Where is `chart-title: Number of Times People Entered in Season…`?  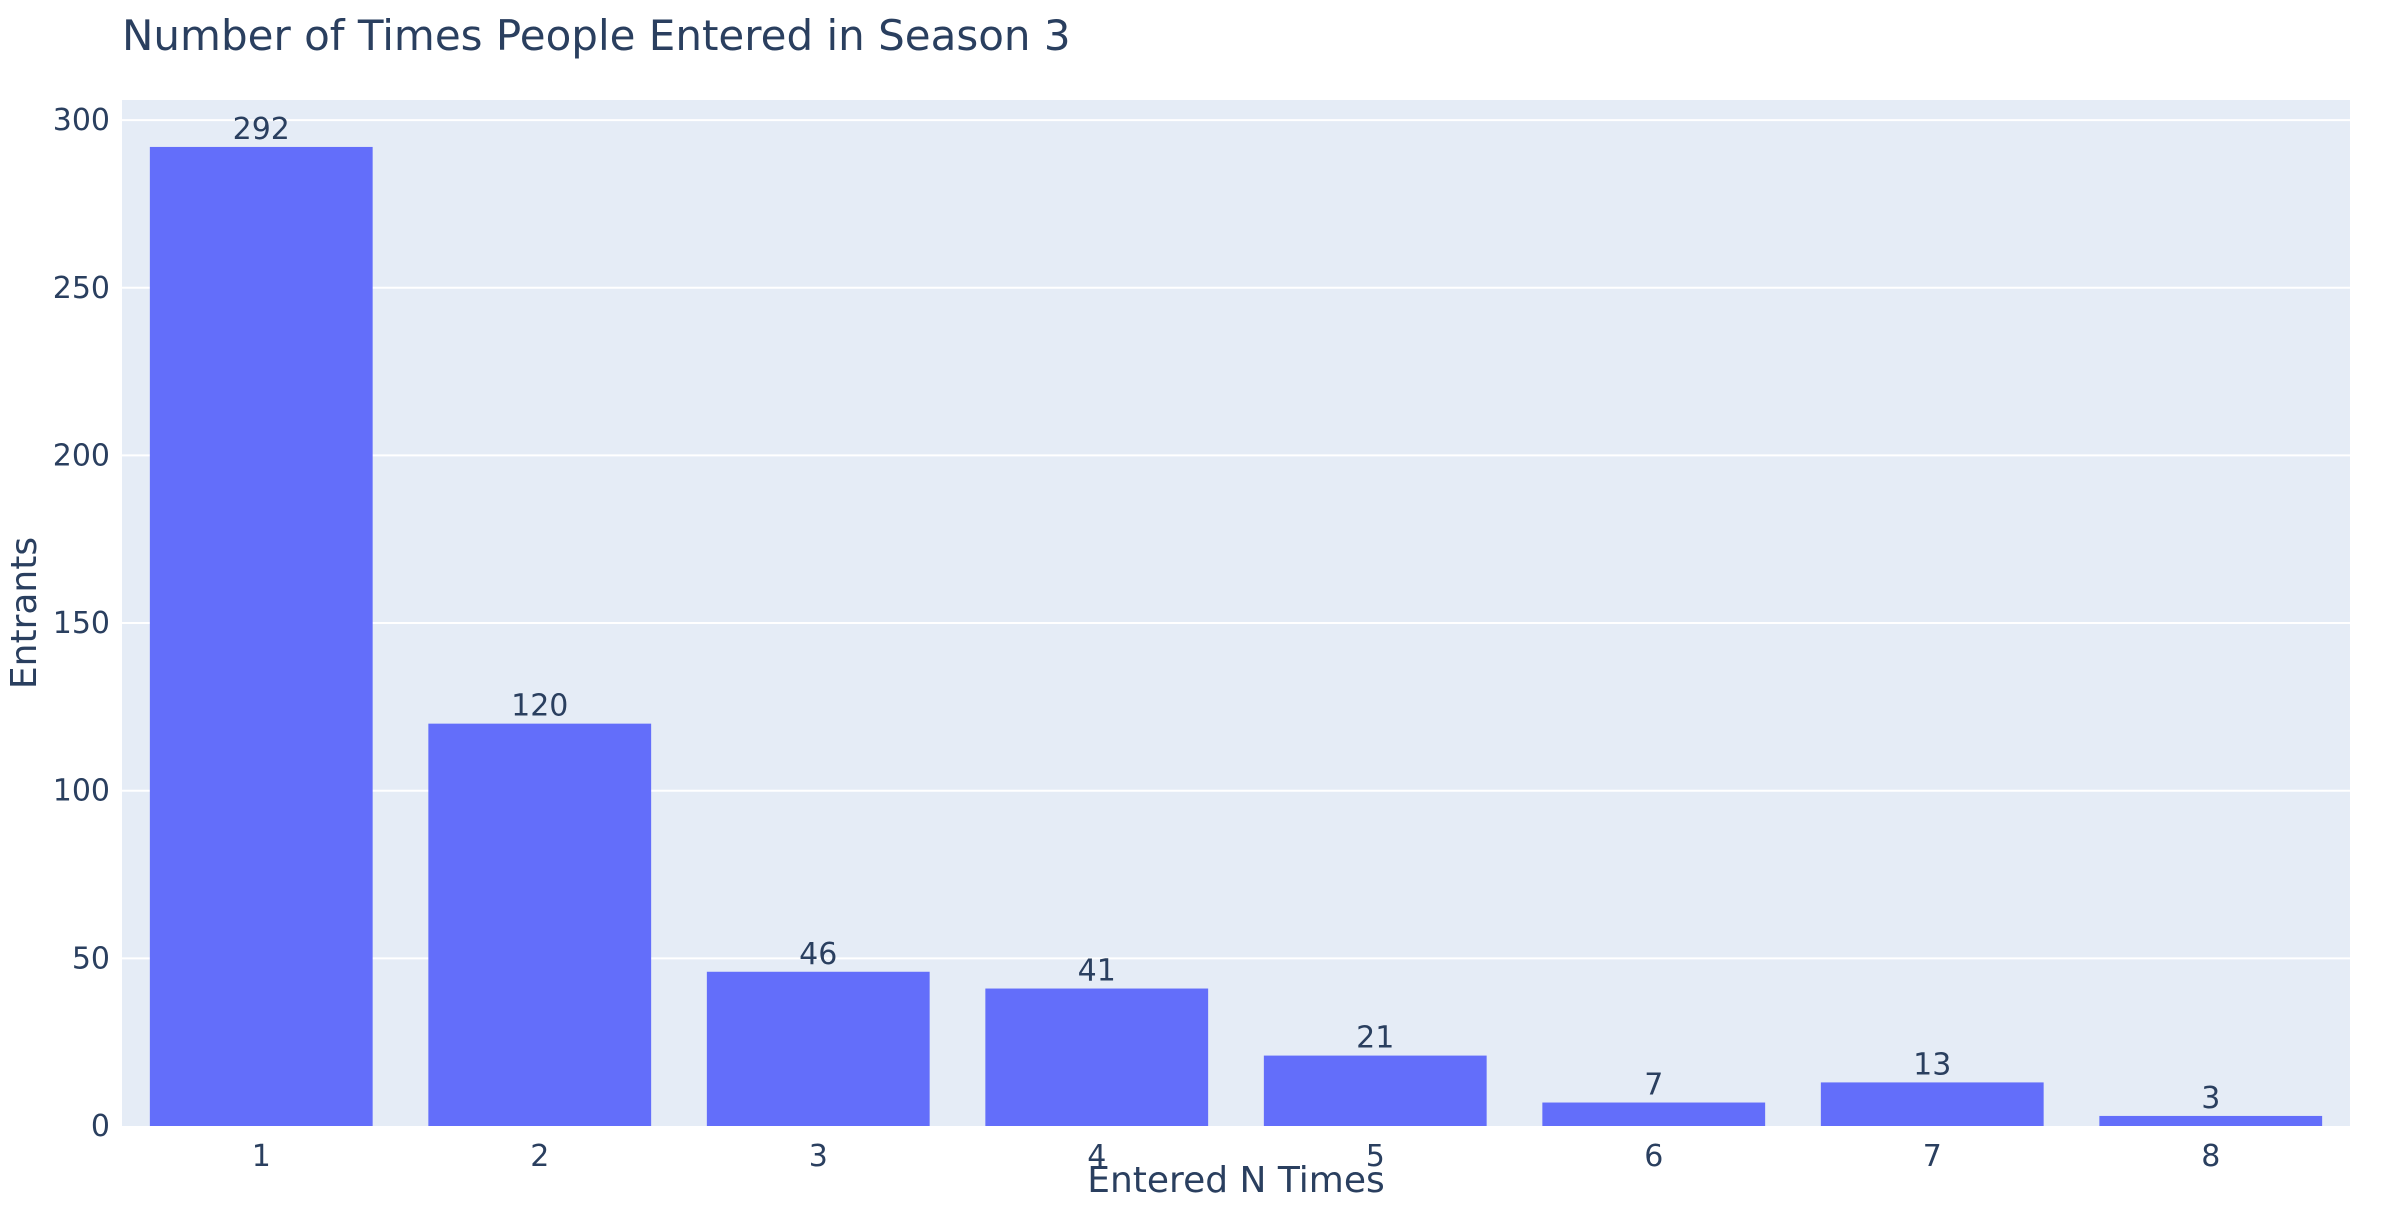 chart-title: Number of Times People Entered in Season… is located at coordinates (596, 35).